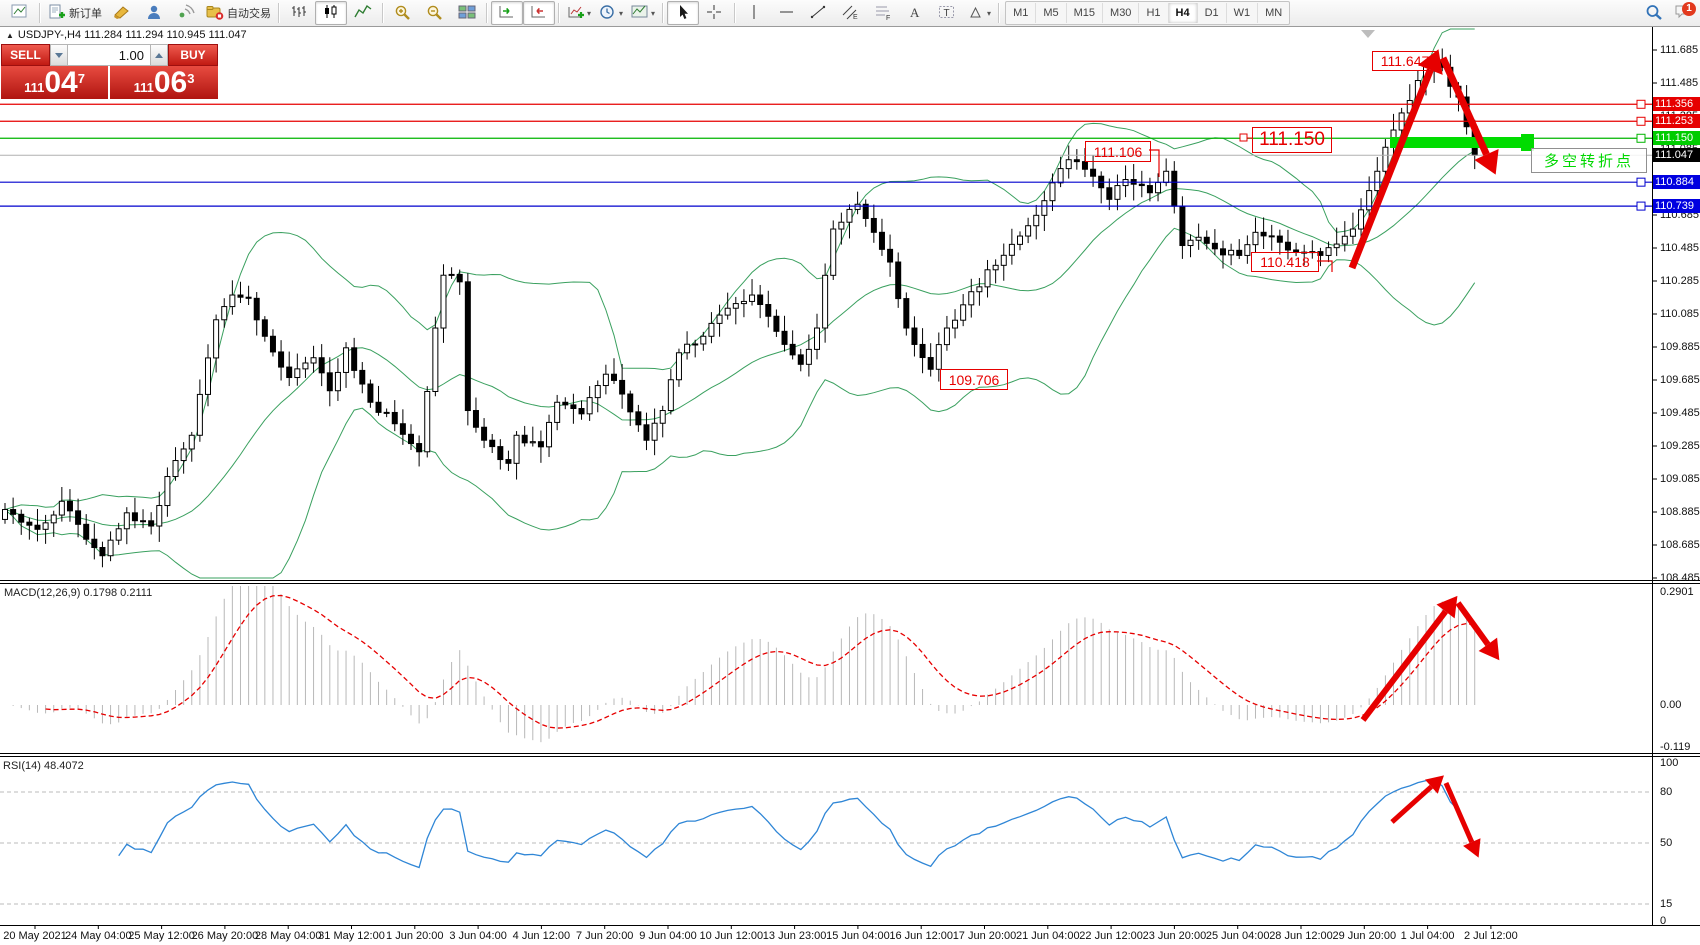 This screenshot has width=1700, height=945. I want to click on price-annotation: 110.418, so click(1285, 262).